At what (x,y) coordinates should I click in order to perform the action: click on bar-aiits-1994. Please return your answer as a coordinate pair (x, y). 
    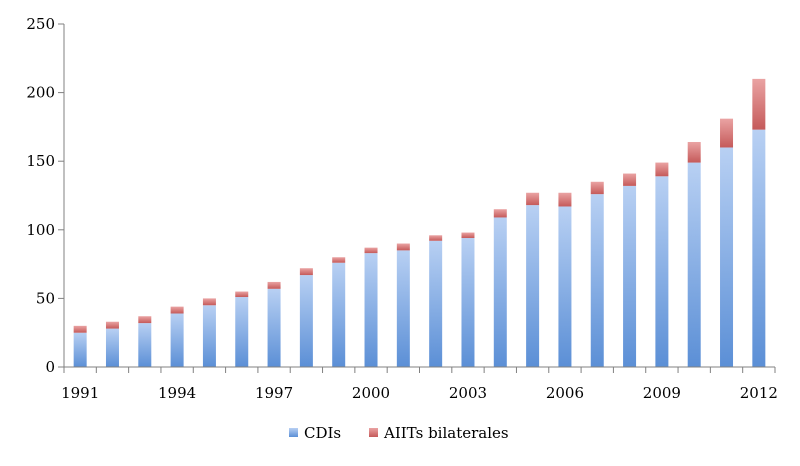
    Looking at the image, I should click on (177, 310).